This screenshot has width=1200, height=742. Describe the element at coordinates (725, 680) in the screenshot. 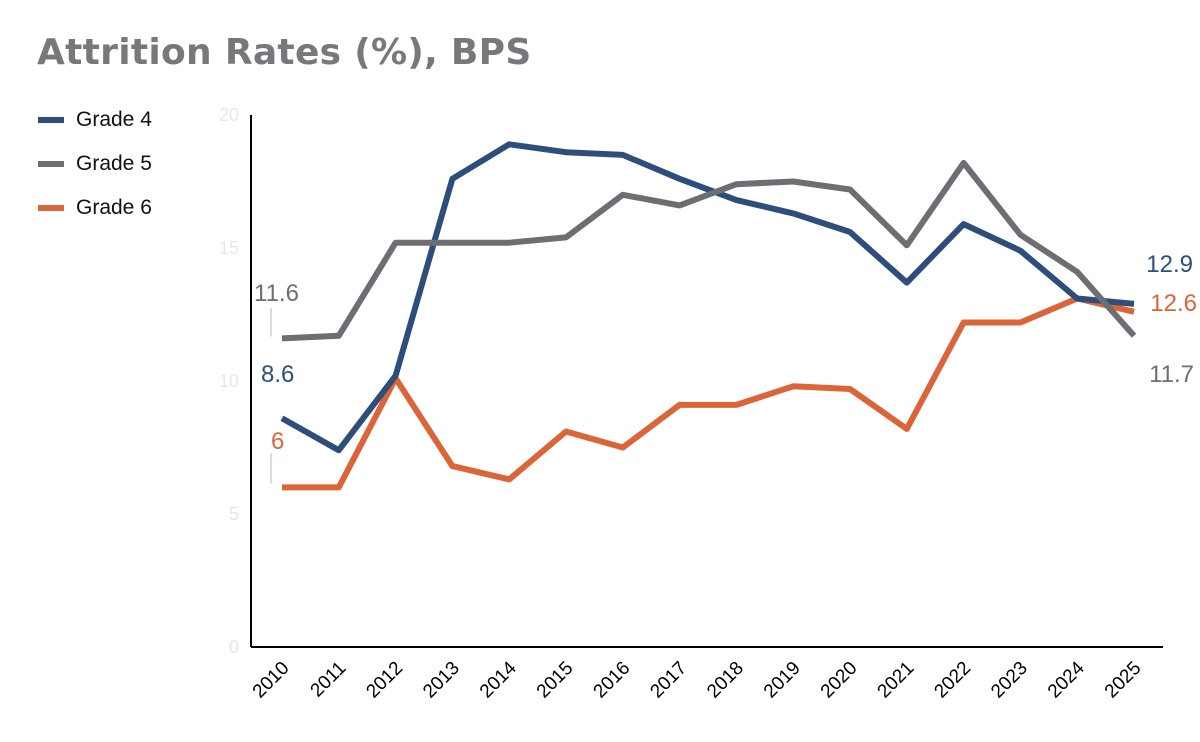

I see `x-tick-label-2018: 2018` at that location.